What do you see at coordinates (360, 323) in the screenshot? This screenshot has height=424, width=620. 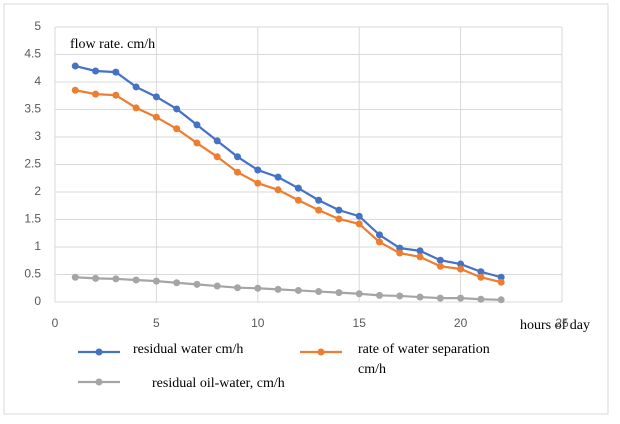 I see `x-tick-label: 15` at bounding box center [360, 323].